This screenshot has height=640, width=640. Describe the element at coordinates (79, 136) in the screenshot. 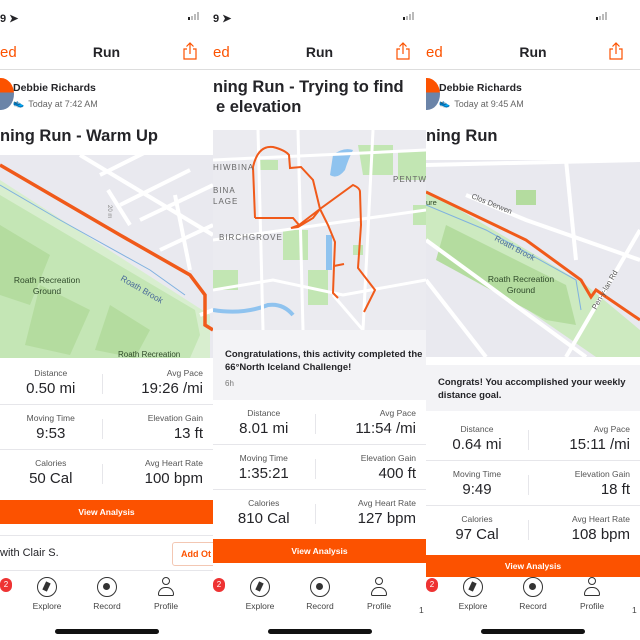

I see `activity-title: ning Run - Warm Up` at that location.